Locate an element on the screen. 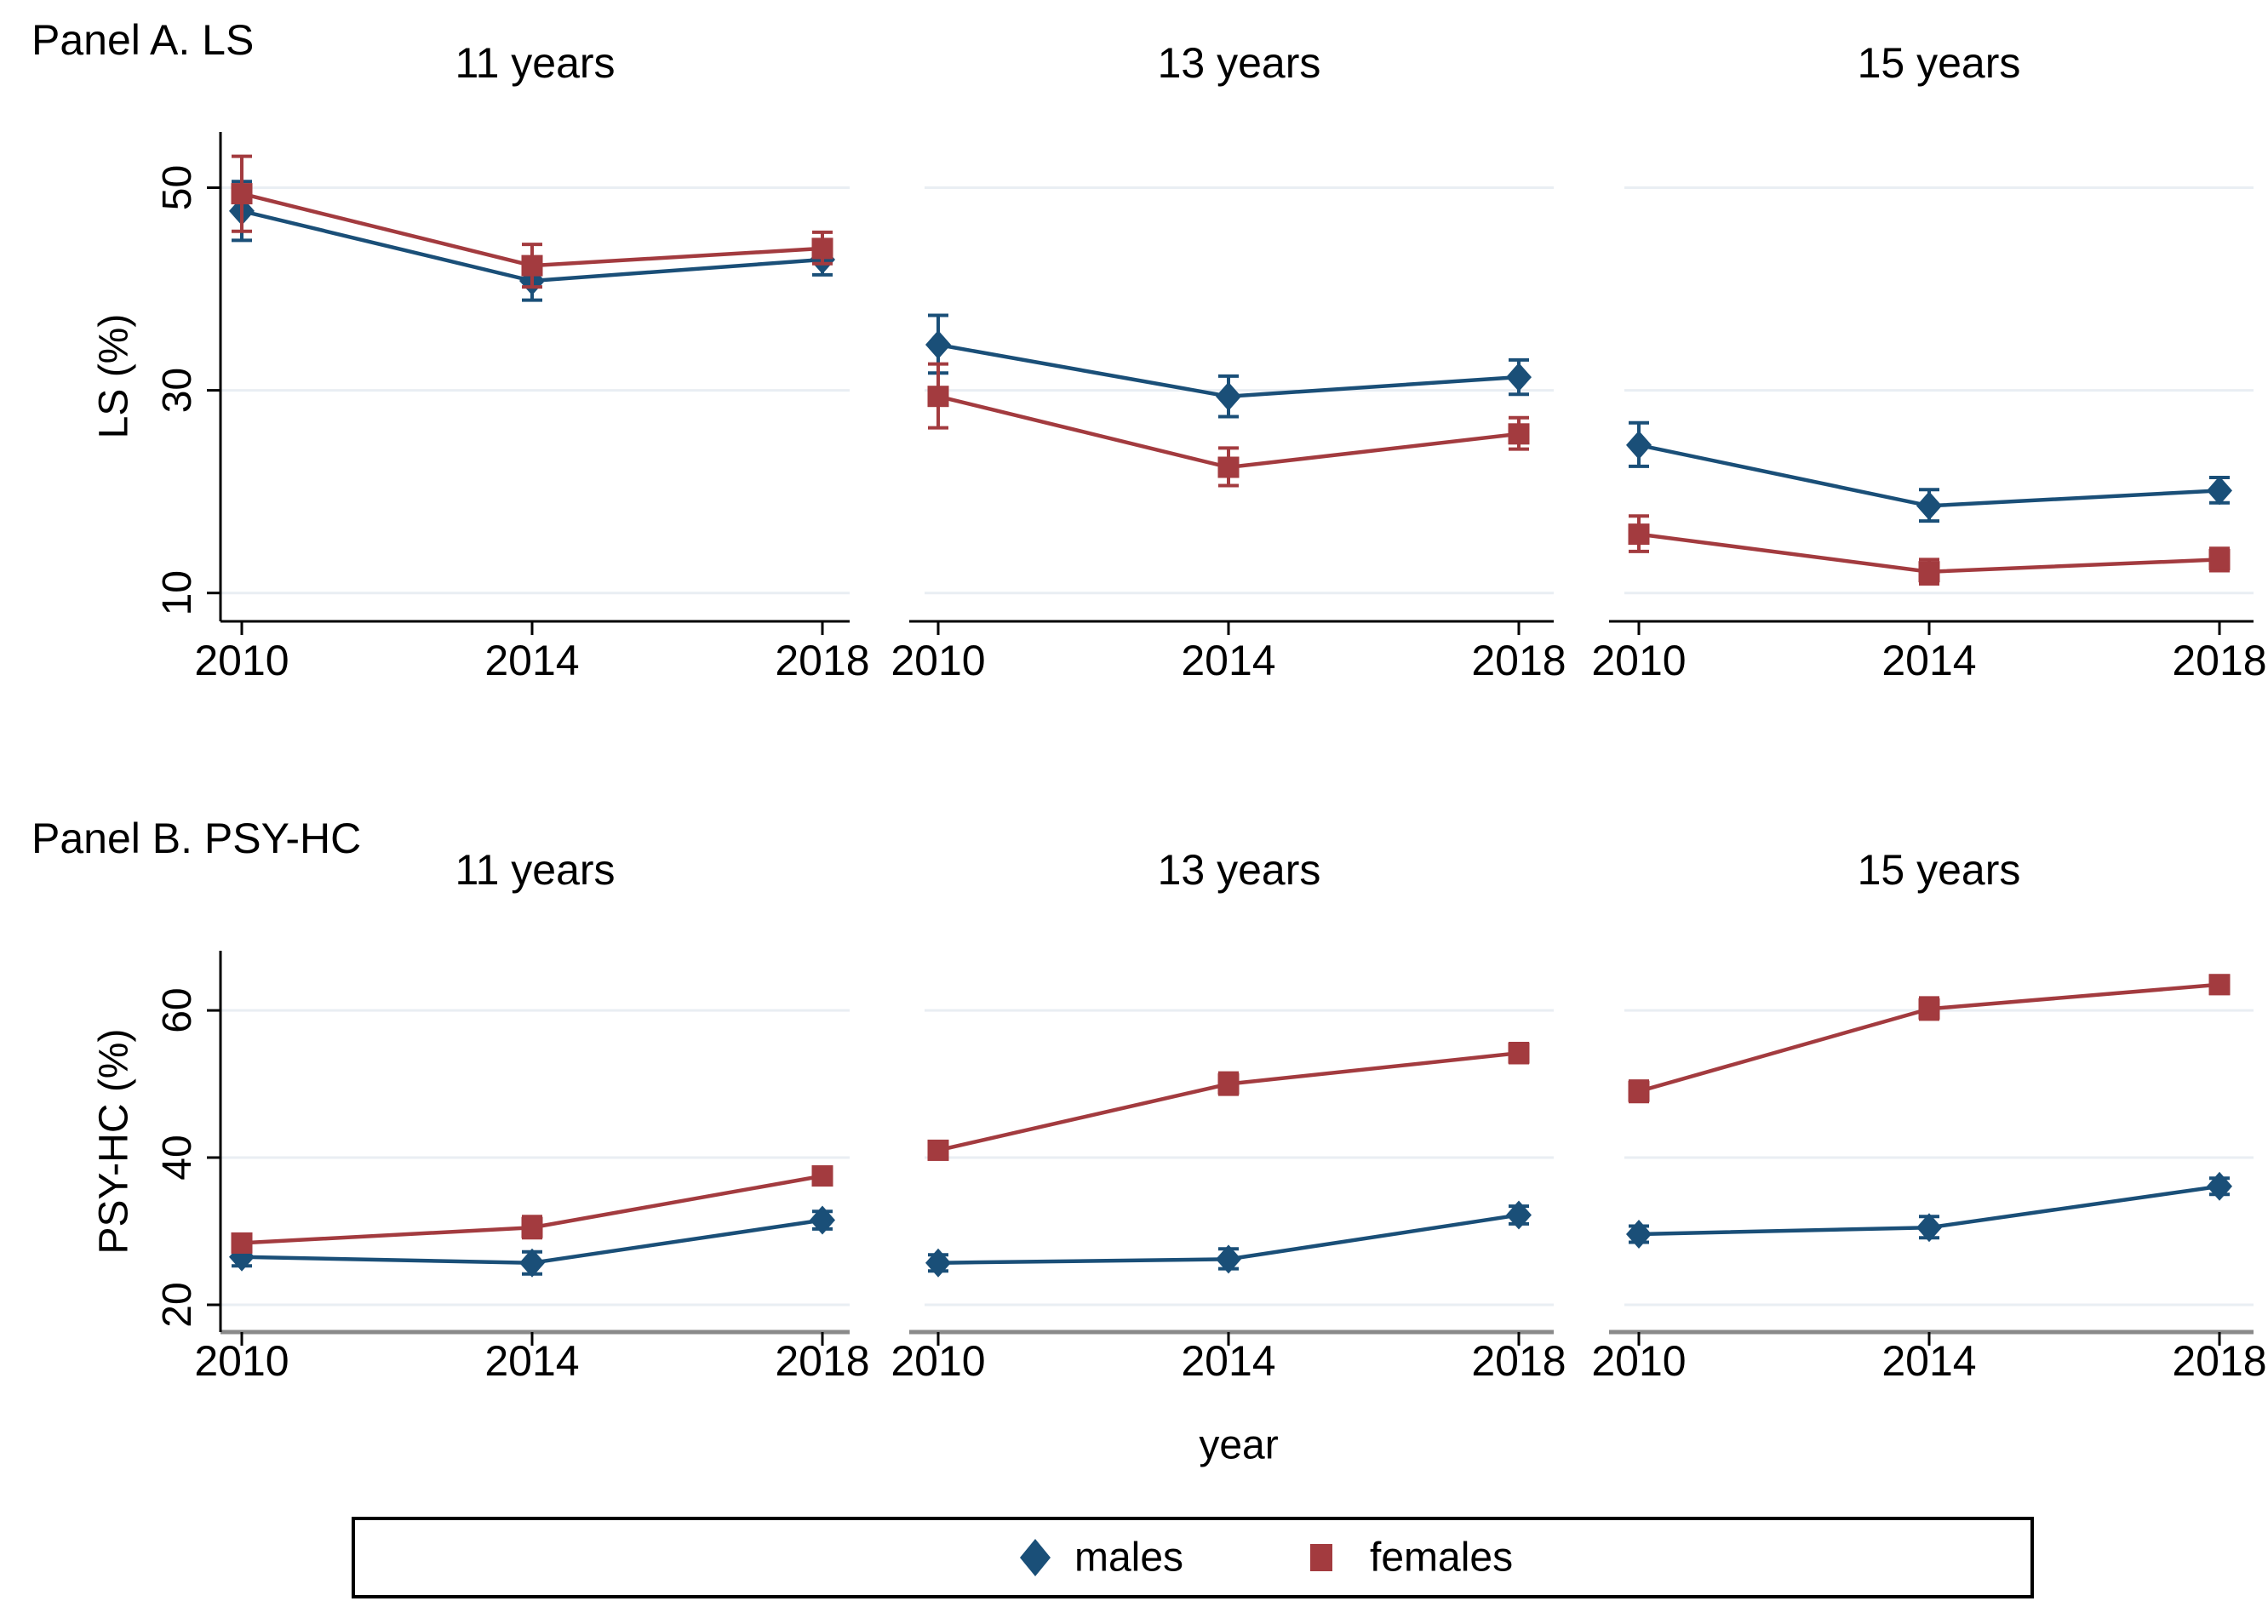  y-tick-label: 30 is located at coordinates (177, 390).